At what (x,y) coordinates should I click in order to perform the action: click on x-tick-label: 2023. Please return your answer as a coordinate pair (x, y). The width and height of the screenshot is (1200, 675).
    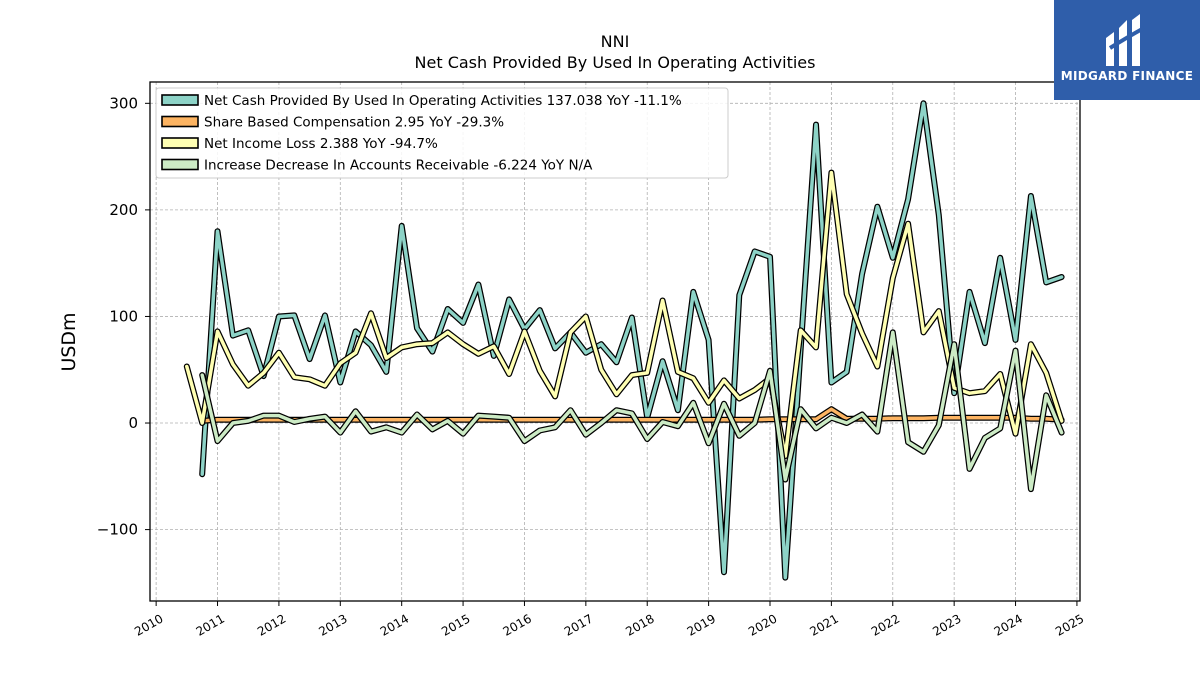
    Looking at the image, I should click on (946, 624).